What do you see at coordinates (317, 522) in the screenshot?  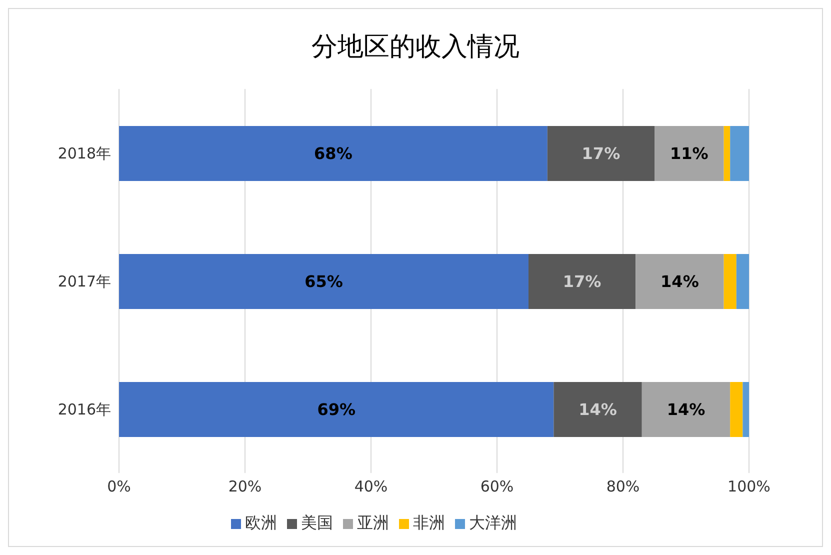 I see `legend-label: 美国` at bounding box center [317, 522].